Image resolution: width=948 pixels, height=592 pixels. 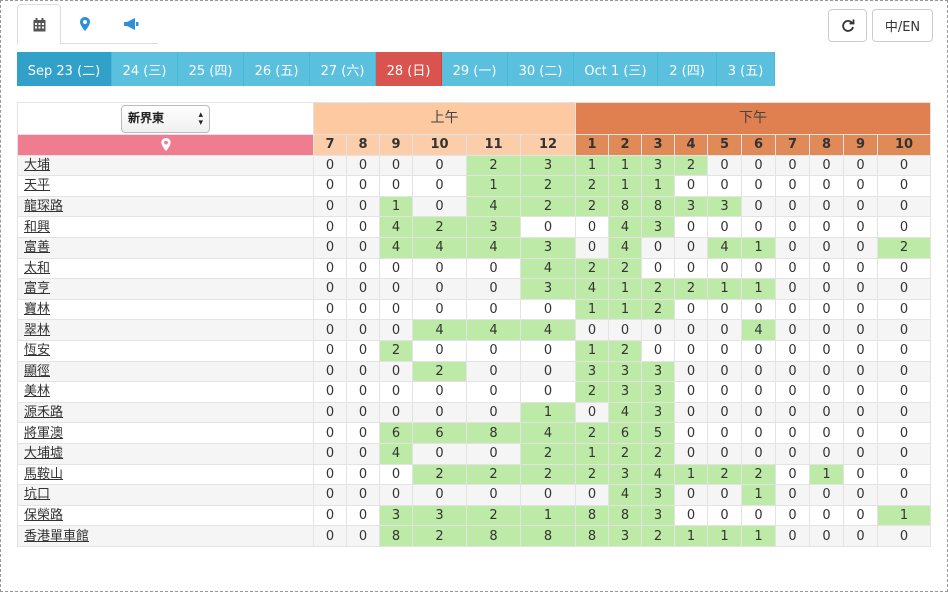 I want to click on location-link: 坑口, so click(x=165, y=495).